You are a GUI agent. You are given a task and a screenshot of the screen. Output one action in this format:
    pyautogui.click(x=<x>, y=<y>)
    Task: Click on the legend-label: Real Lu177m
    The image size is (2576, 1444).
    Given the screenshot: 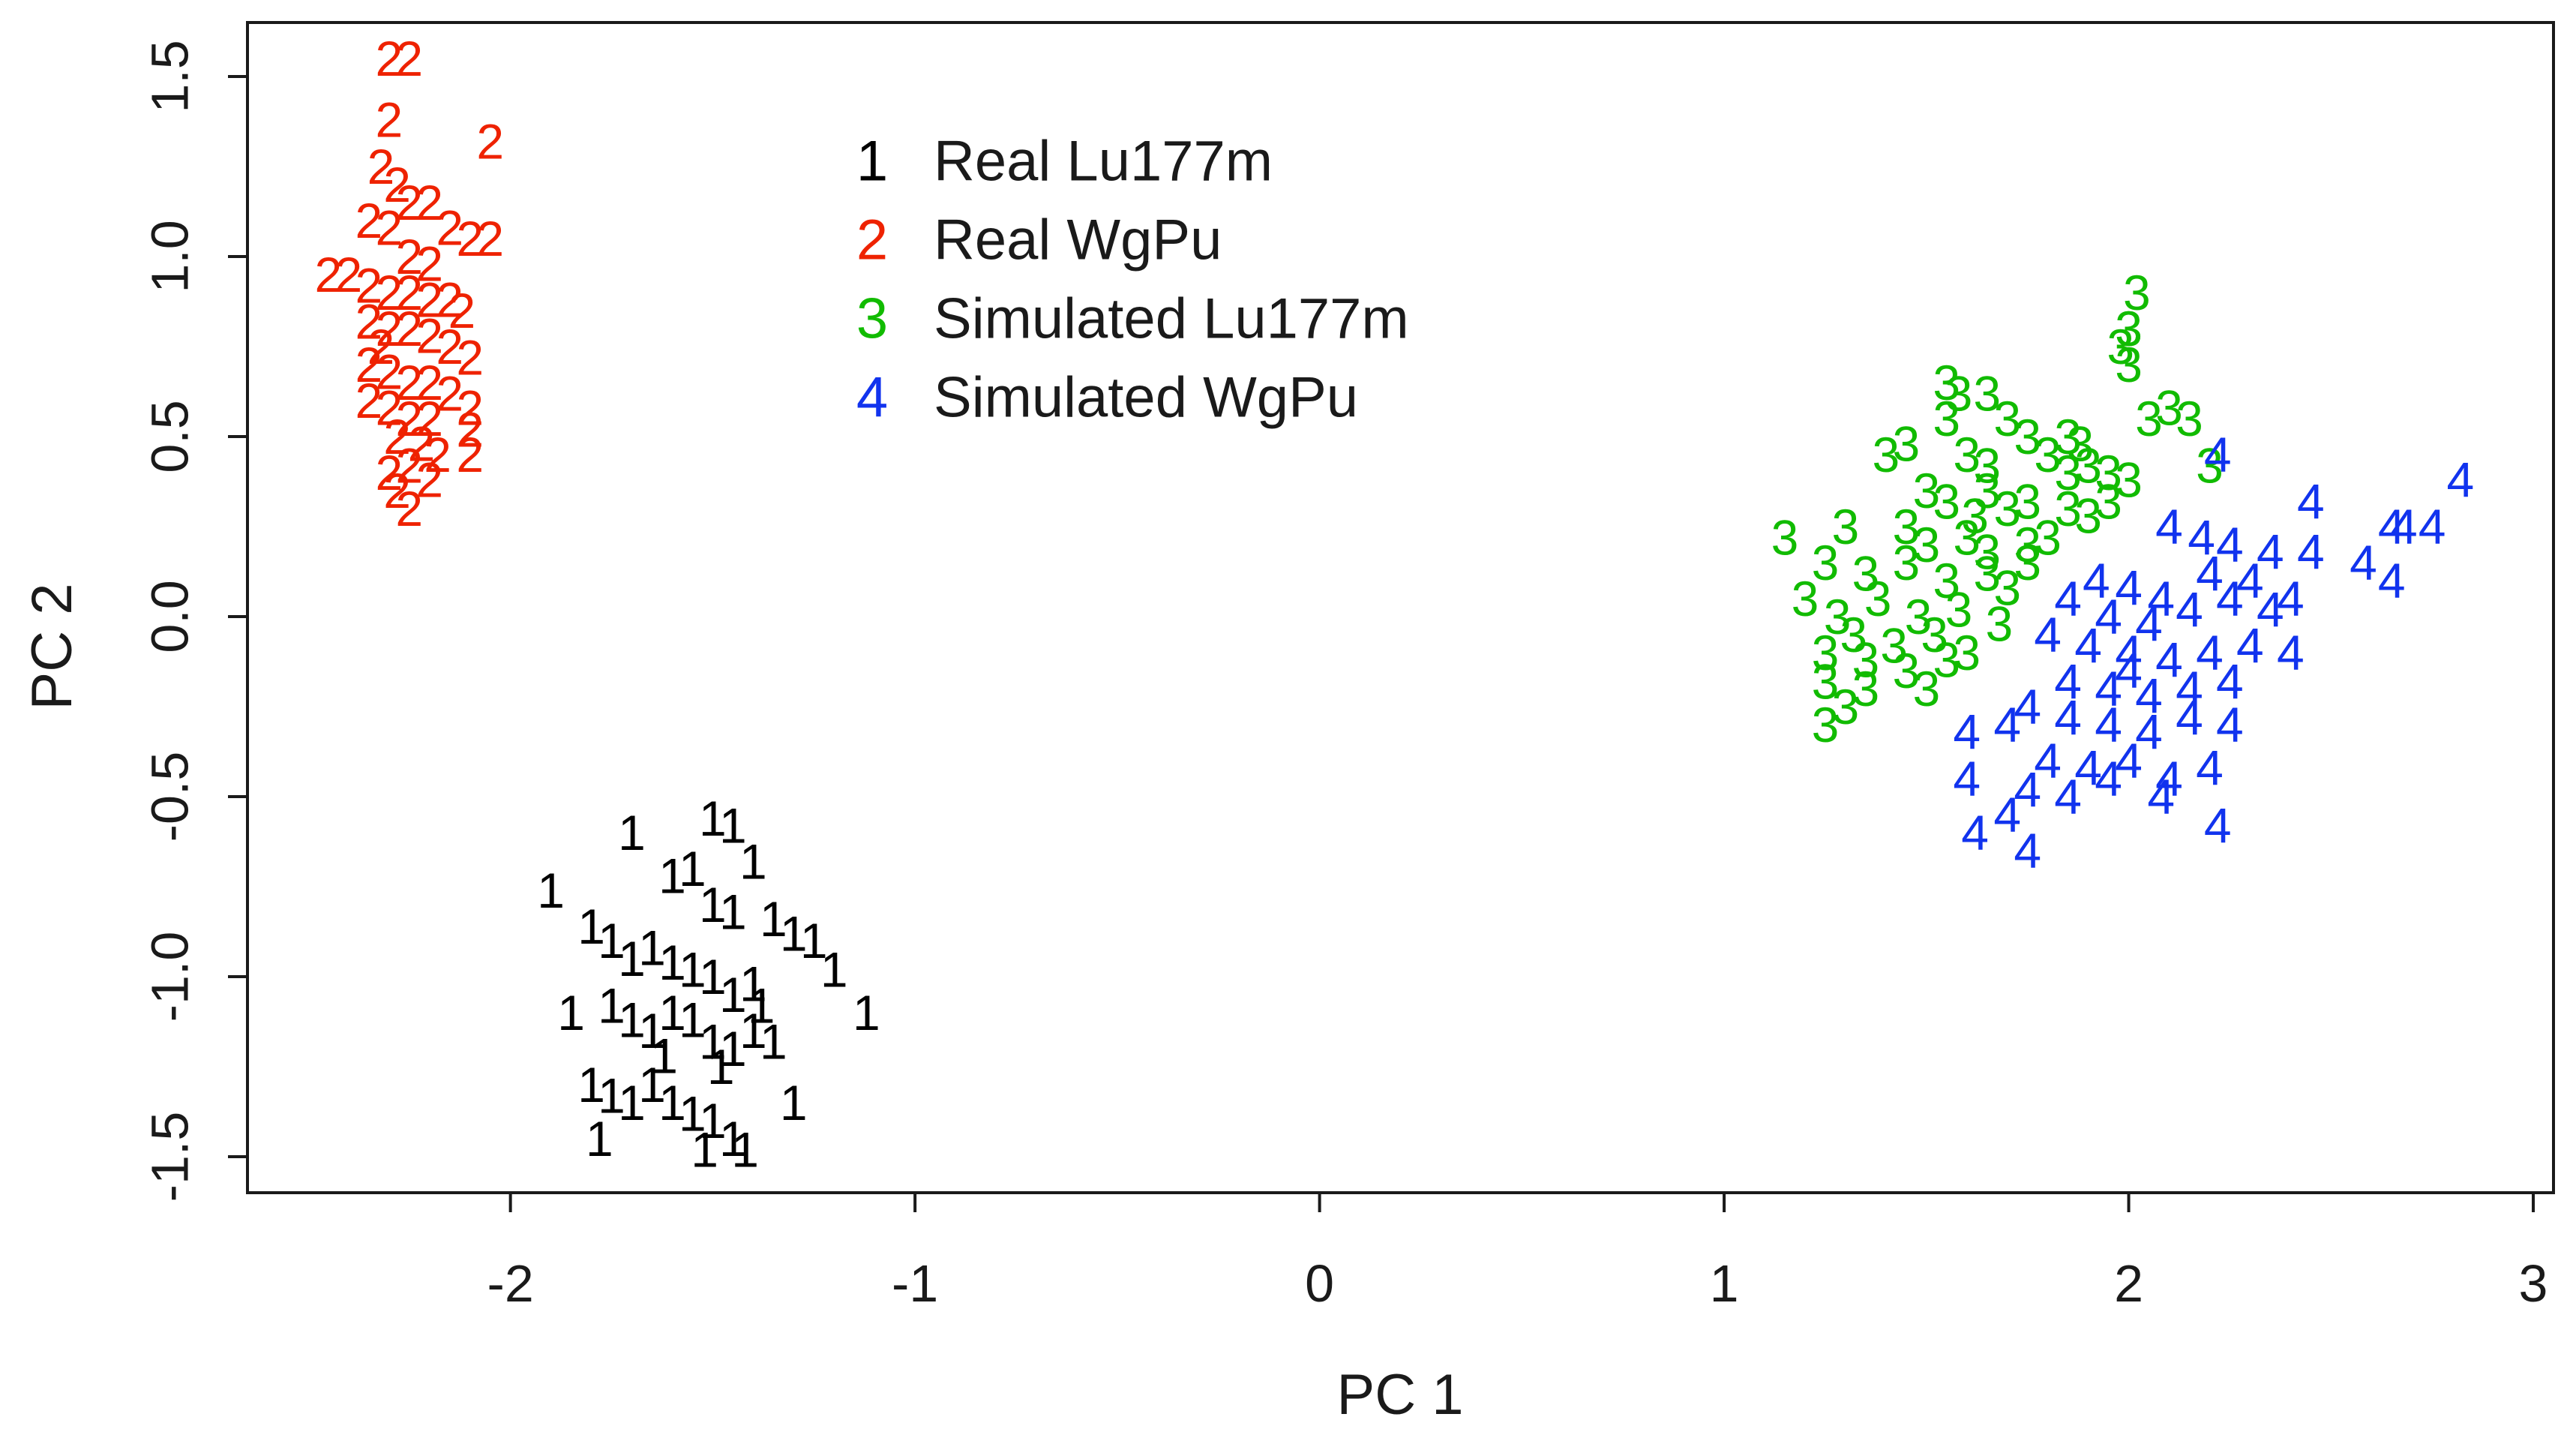 What is the action you would take?
    pyautogui.click(x=1103, y=162)
    